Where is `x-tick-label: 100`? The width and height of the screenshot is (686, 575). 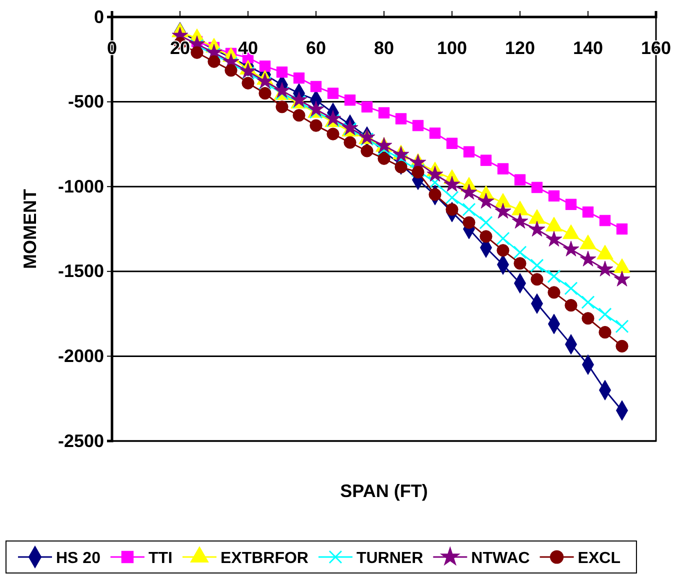 x-tick-label: 100 is located at coordinates (452, 48).